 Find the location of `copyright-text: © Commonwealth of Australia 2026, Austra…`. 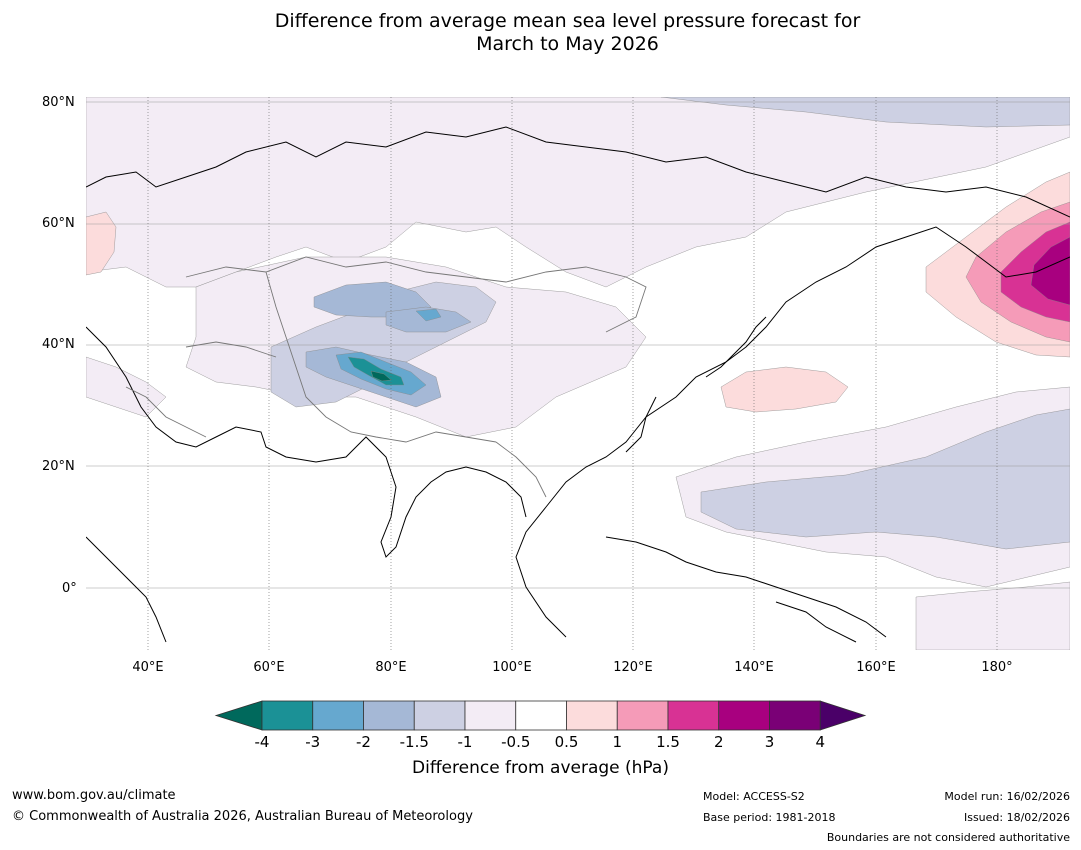

copyright-text: © Commonwealth of Australia 2026, Austra… is located at coordinates (242, 816).